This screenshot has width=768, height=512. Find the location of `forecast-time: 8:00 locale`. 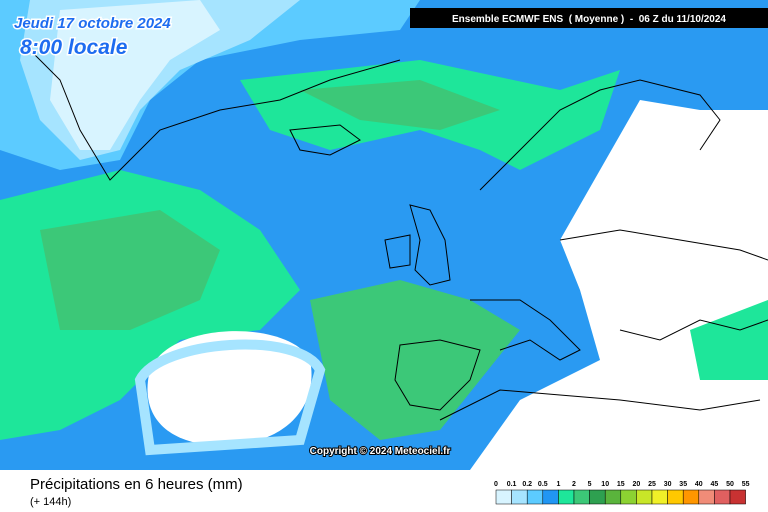

forecast-time: 8:00 locale is located at coordinates (74, 47).